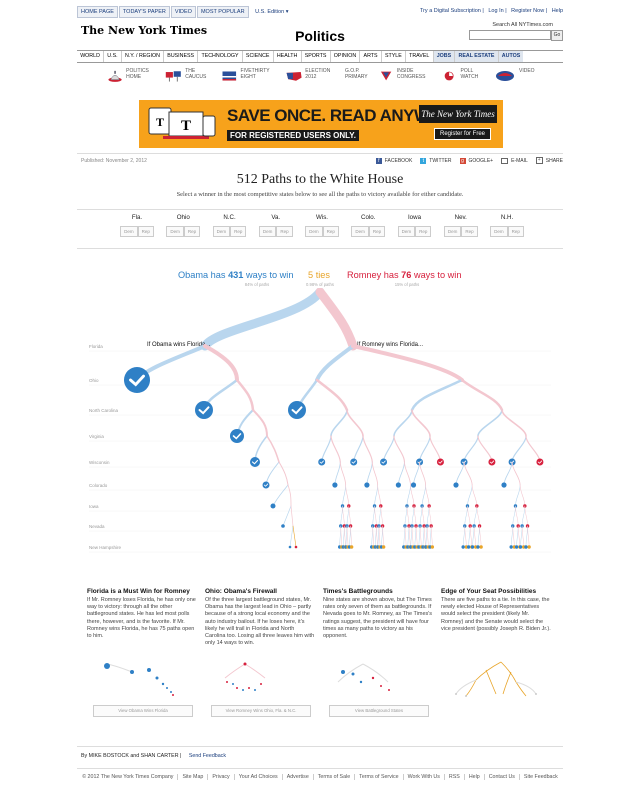  What do you see at coordinates (405, 82) in the screenshot?
I see `subnav-inside-congress: INSIDE CONGRESS` at bounding box center [405, 82].